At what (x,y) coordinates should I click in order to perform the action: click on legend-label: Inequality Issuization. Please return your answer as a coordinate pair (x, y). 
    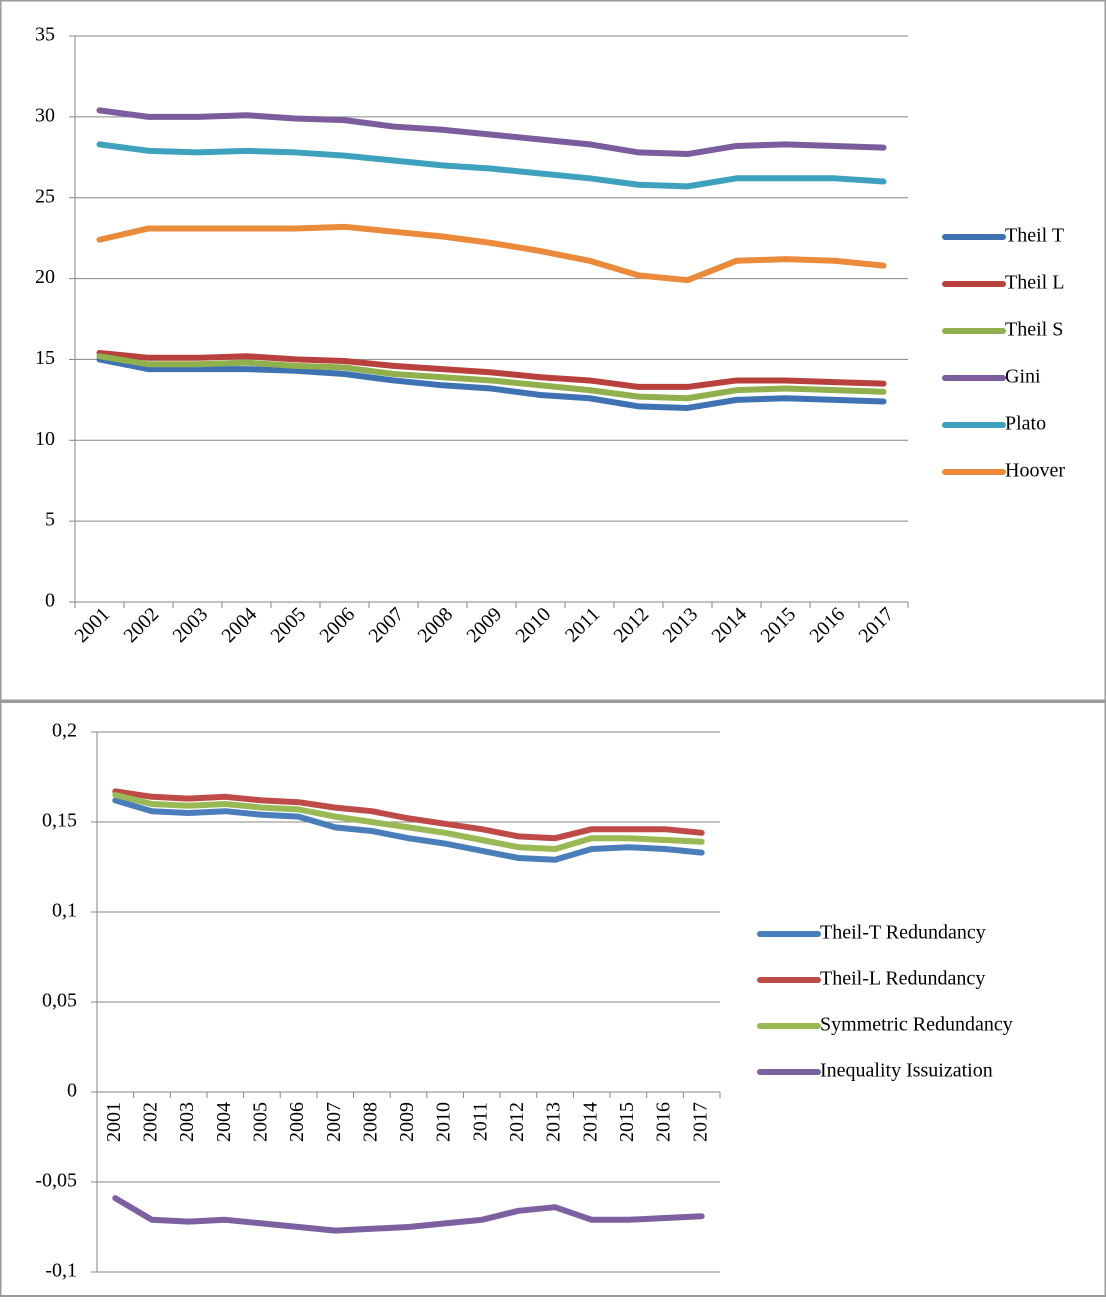
    Looking at the image, I should click on (906, 1071).